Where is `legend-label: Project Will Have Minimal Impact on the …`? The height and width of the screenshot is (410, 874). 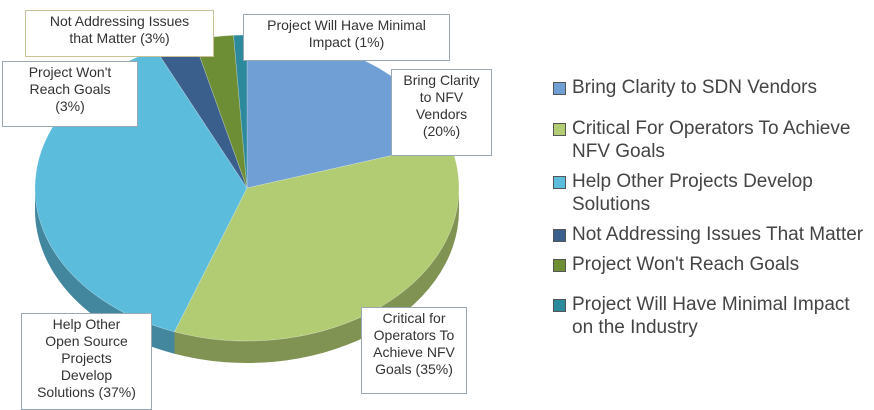 legend-label: Project Will Have Minimal Impact on the … is located at coordinates (711, 316).